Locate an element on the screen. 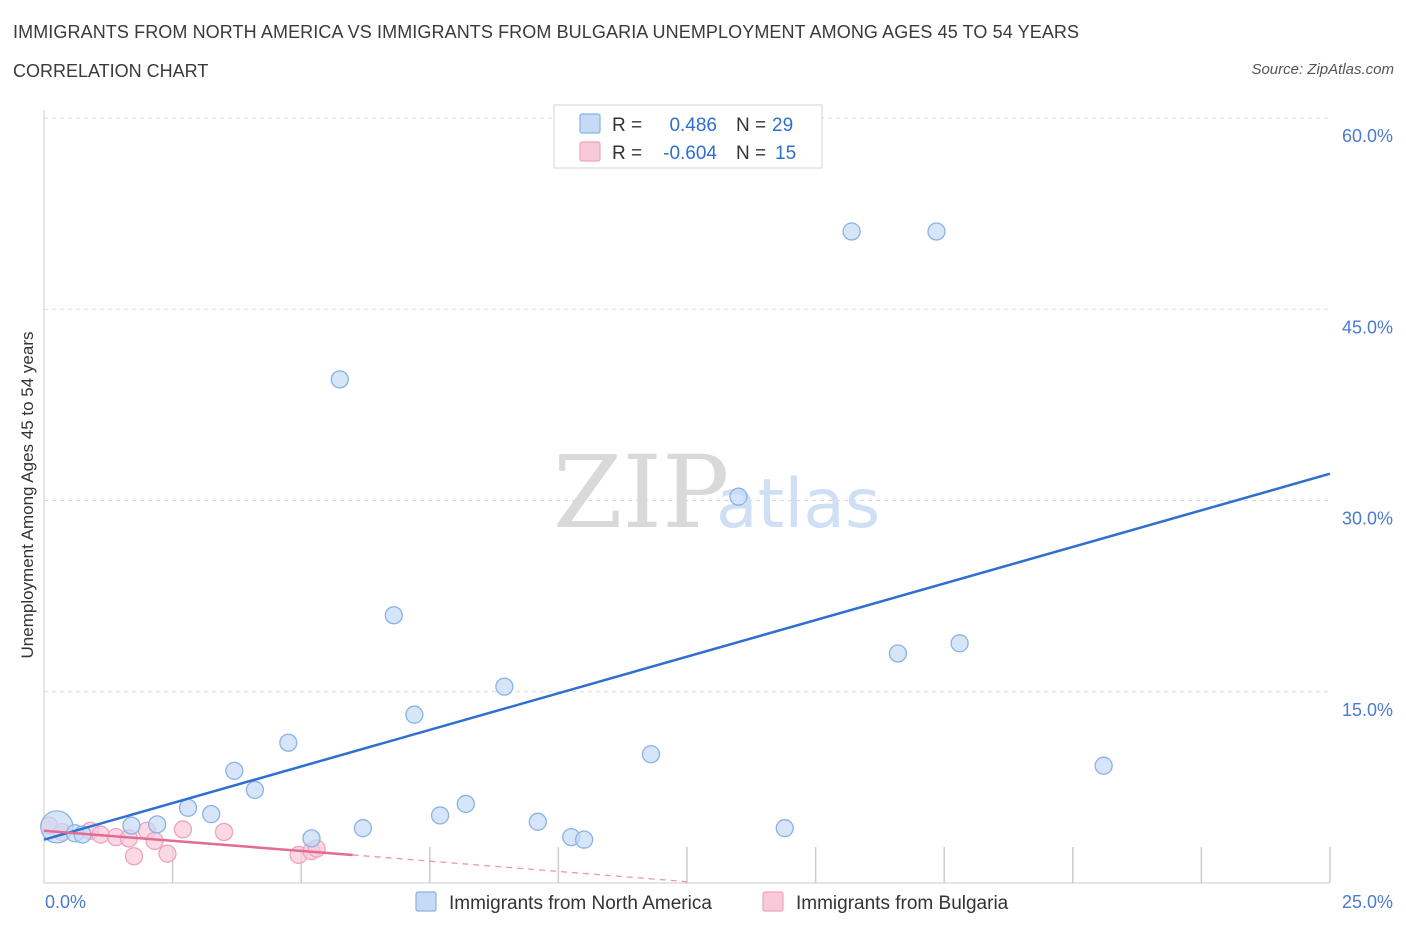 The width and height of the screenshot is (1406, 930). legend-n-label-bulgaria: N = is located at coordinates (751, 153).